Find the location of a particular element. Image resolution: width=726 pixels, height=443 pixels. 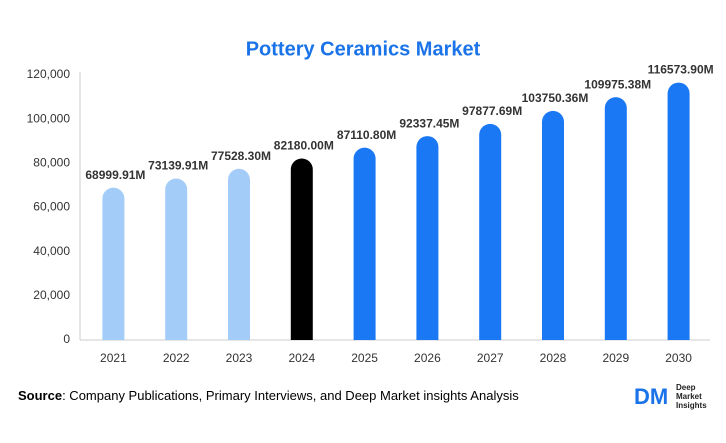

logo-text: Insights is located at coordinates (691, 405).